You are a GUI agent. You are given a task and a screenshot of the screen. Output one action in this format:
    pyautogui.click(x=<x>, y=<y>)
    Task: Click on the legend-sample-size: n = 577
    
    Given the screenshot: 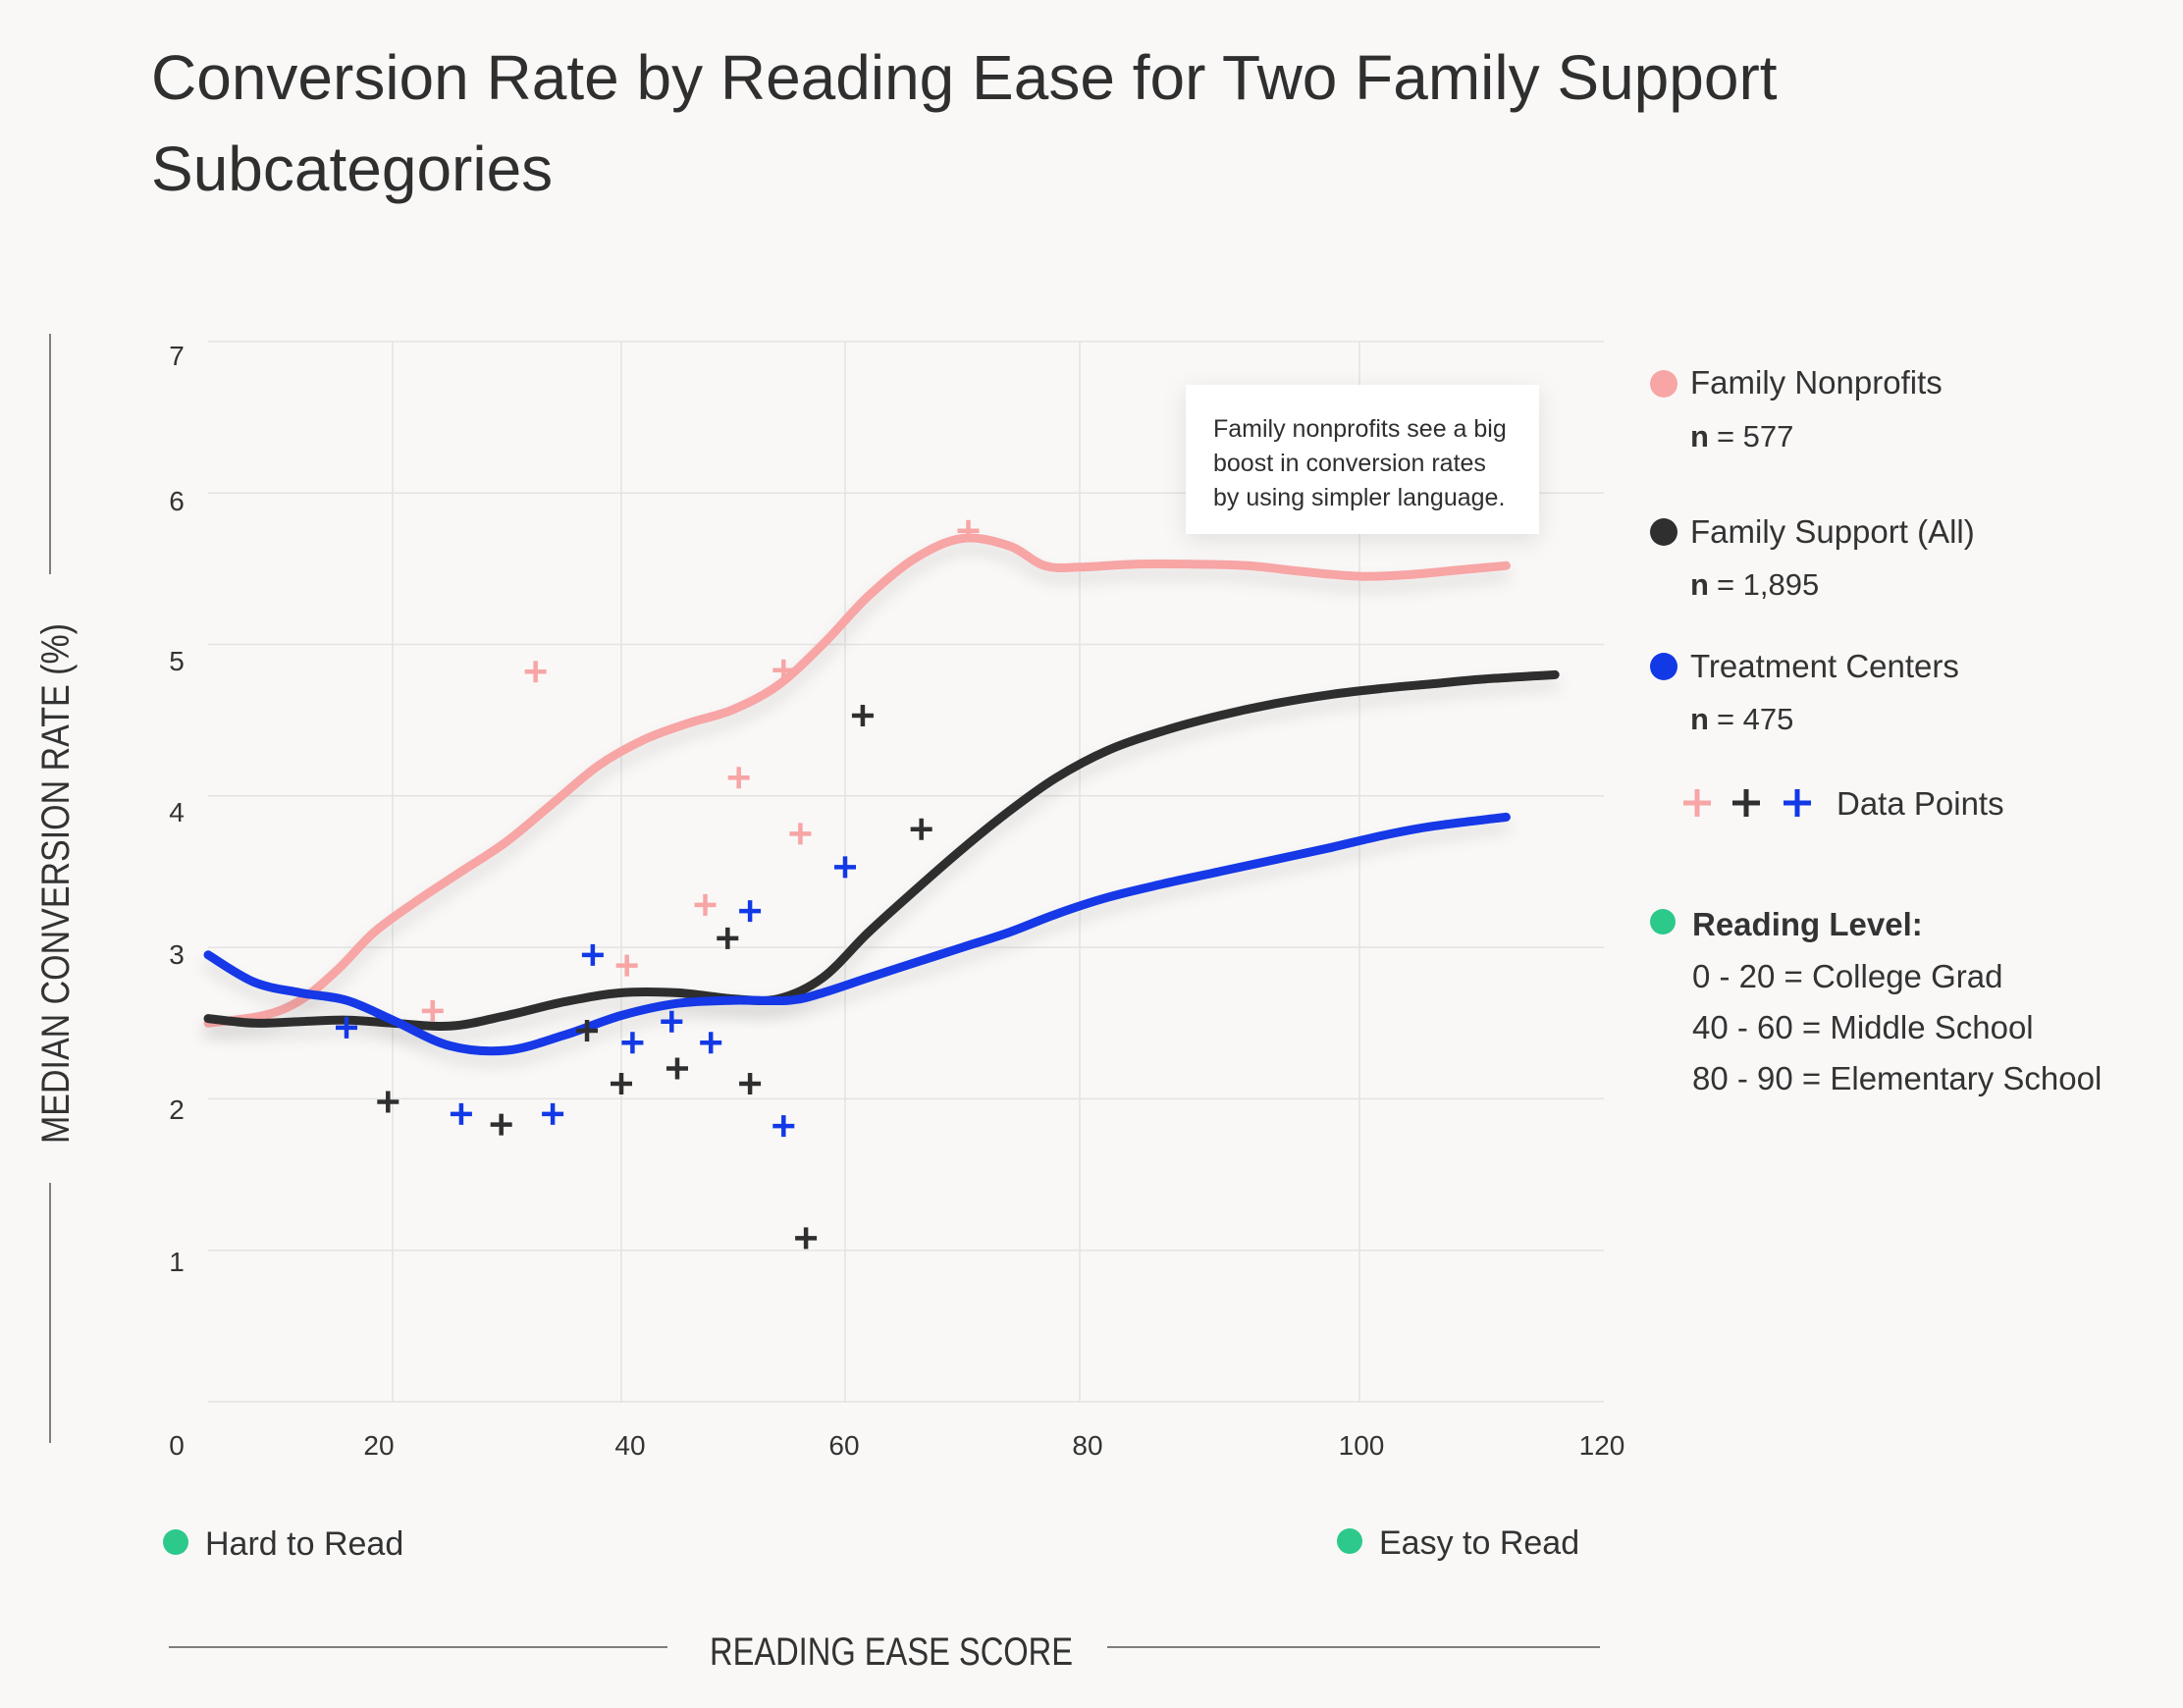 What is the action you would take?
    pyautogui.click(x=1741, y=437)
    